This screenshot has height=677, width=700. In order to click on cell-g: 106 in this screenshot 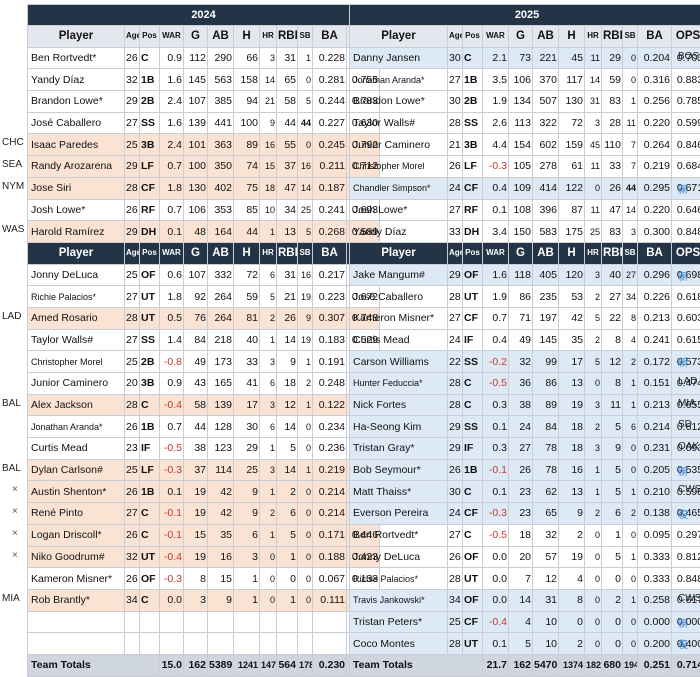, I will do `click(521, 80)`.